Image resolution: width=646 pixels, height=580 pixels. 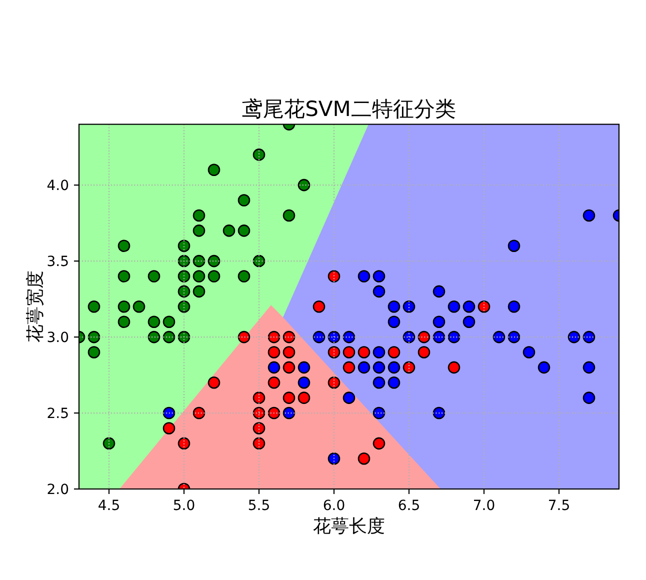 What do you see at coordinates (349, 526) in the screenshot?
I see `x-axis-title: 花萼长度` at bounding box center [349, 526].